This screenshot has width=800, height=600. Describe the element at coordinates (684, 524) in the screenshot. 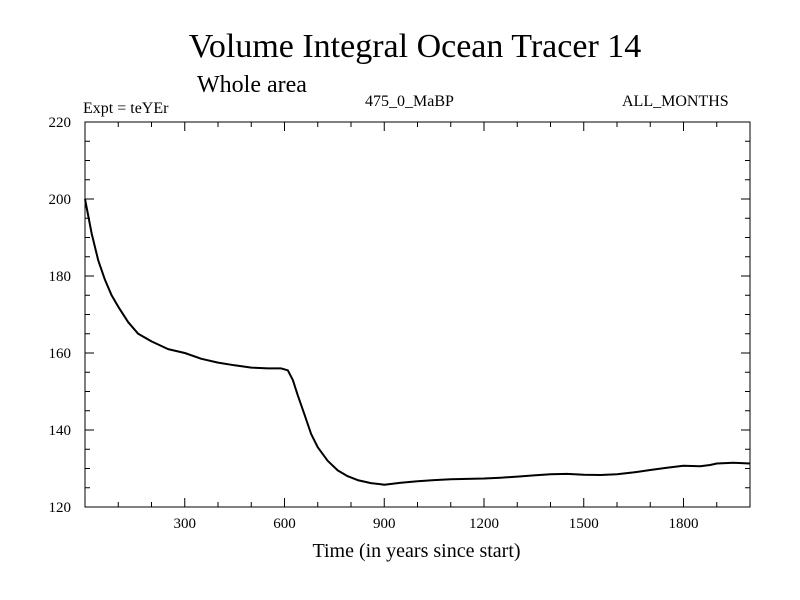

I see `x-tick-label: 1800` at that location.